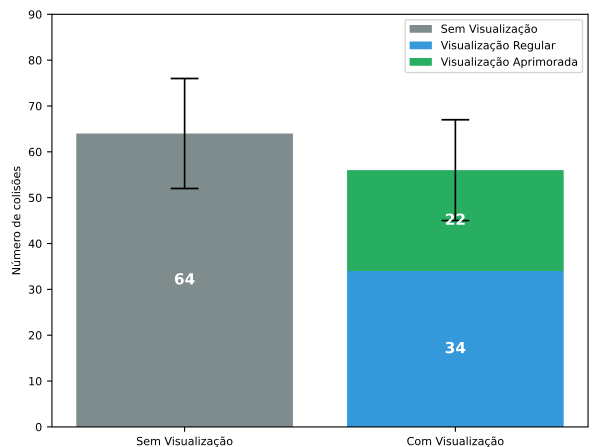 This screenshot has width=597, height=447. I want to click on y-tick-label: 50, so click(35, 198).